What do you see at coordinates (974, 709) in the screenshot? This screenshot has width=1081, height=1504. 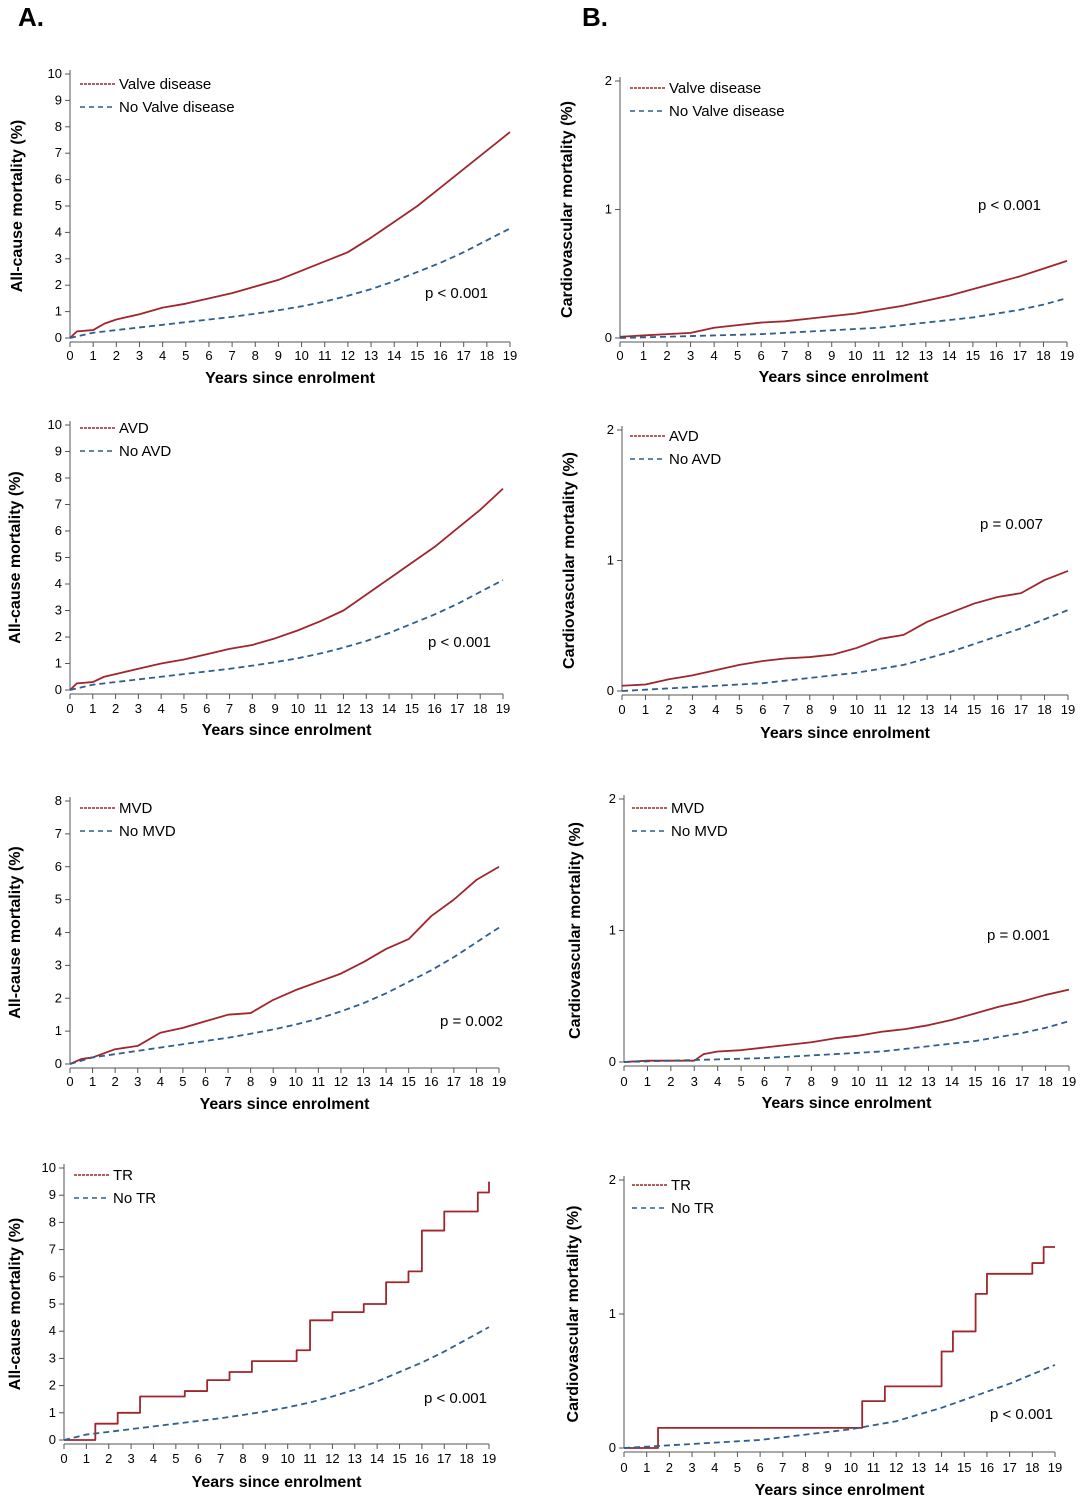 I see `x-tick-label: 15` at bounding box center [974, 709].